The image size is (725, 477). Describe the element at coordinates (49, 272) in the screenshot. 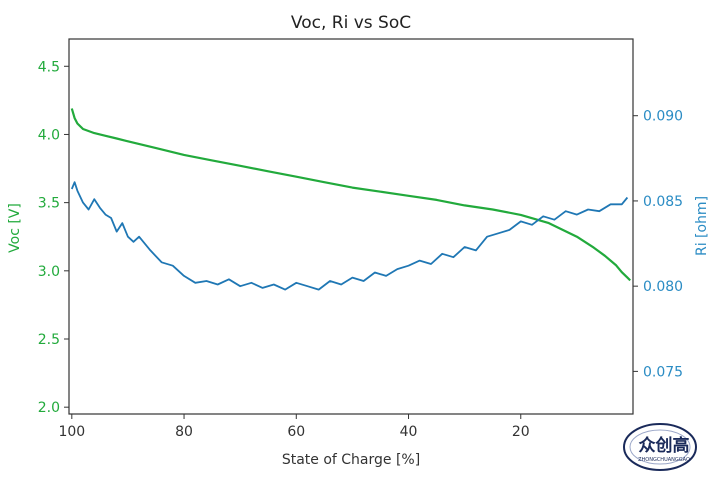

I see `left-tick-label: 3.0` at that location.